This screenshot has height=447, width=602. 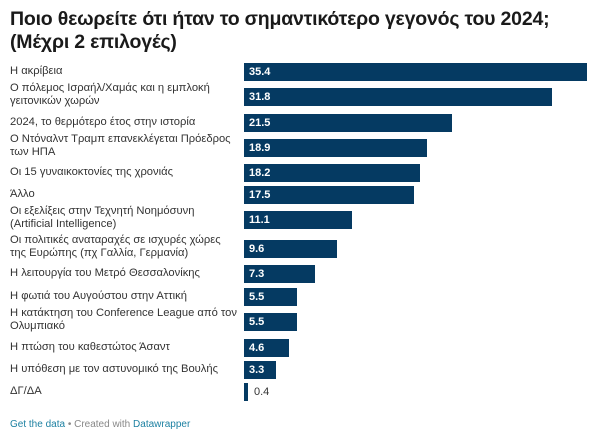 I want to click on value-label: 21.5, so click(x=260, y=123).